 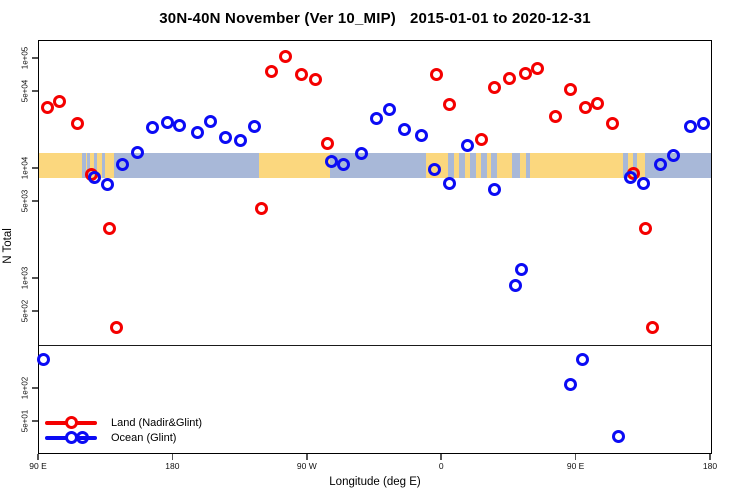 I want to click on y-tick-label: 5e+04, so click(x=25, y=91).